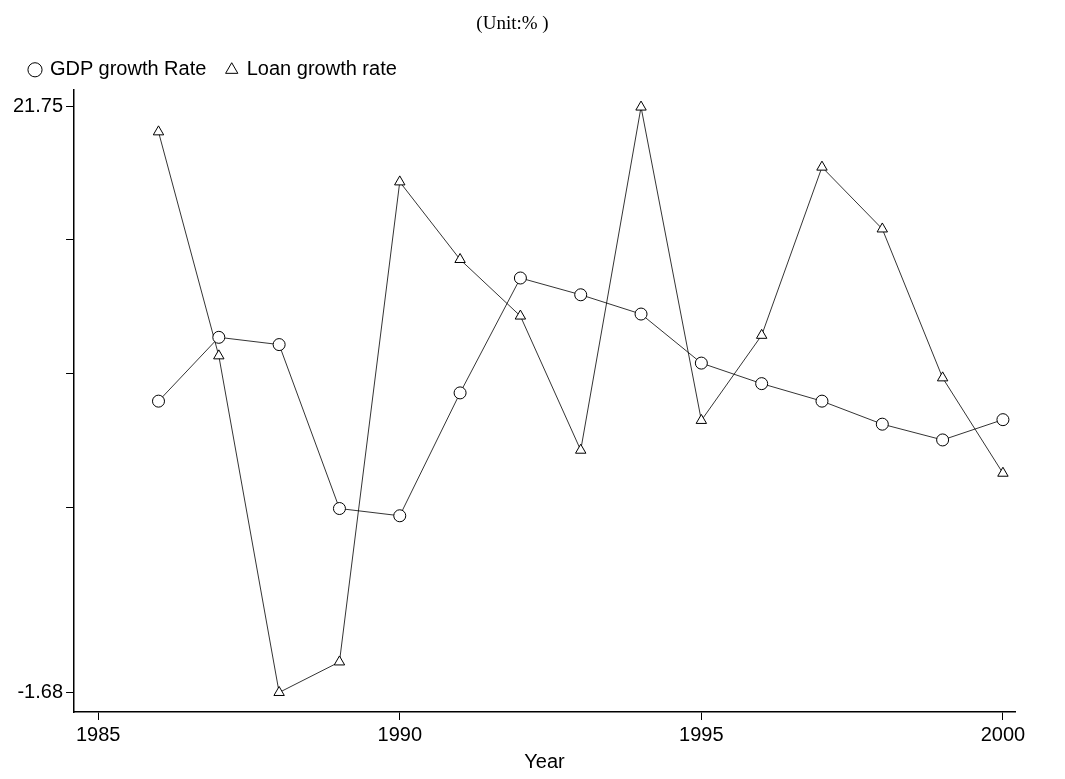 The image size is (1065, 779). I want to click on x-tick-label: 1990, so click(400, 733).